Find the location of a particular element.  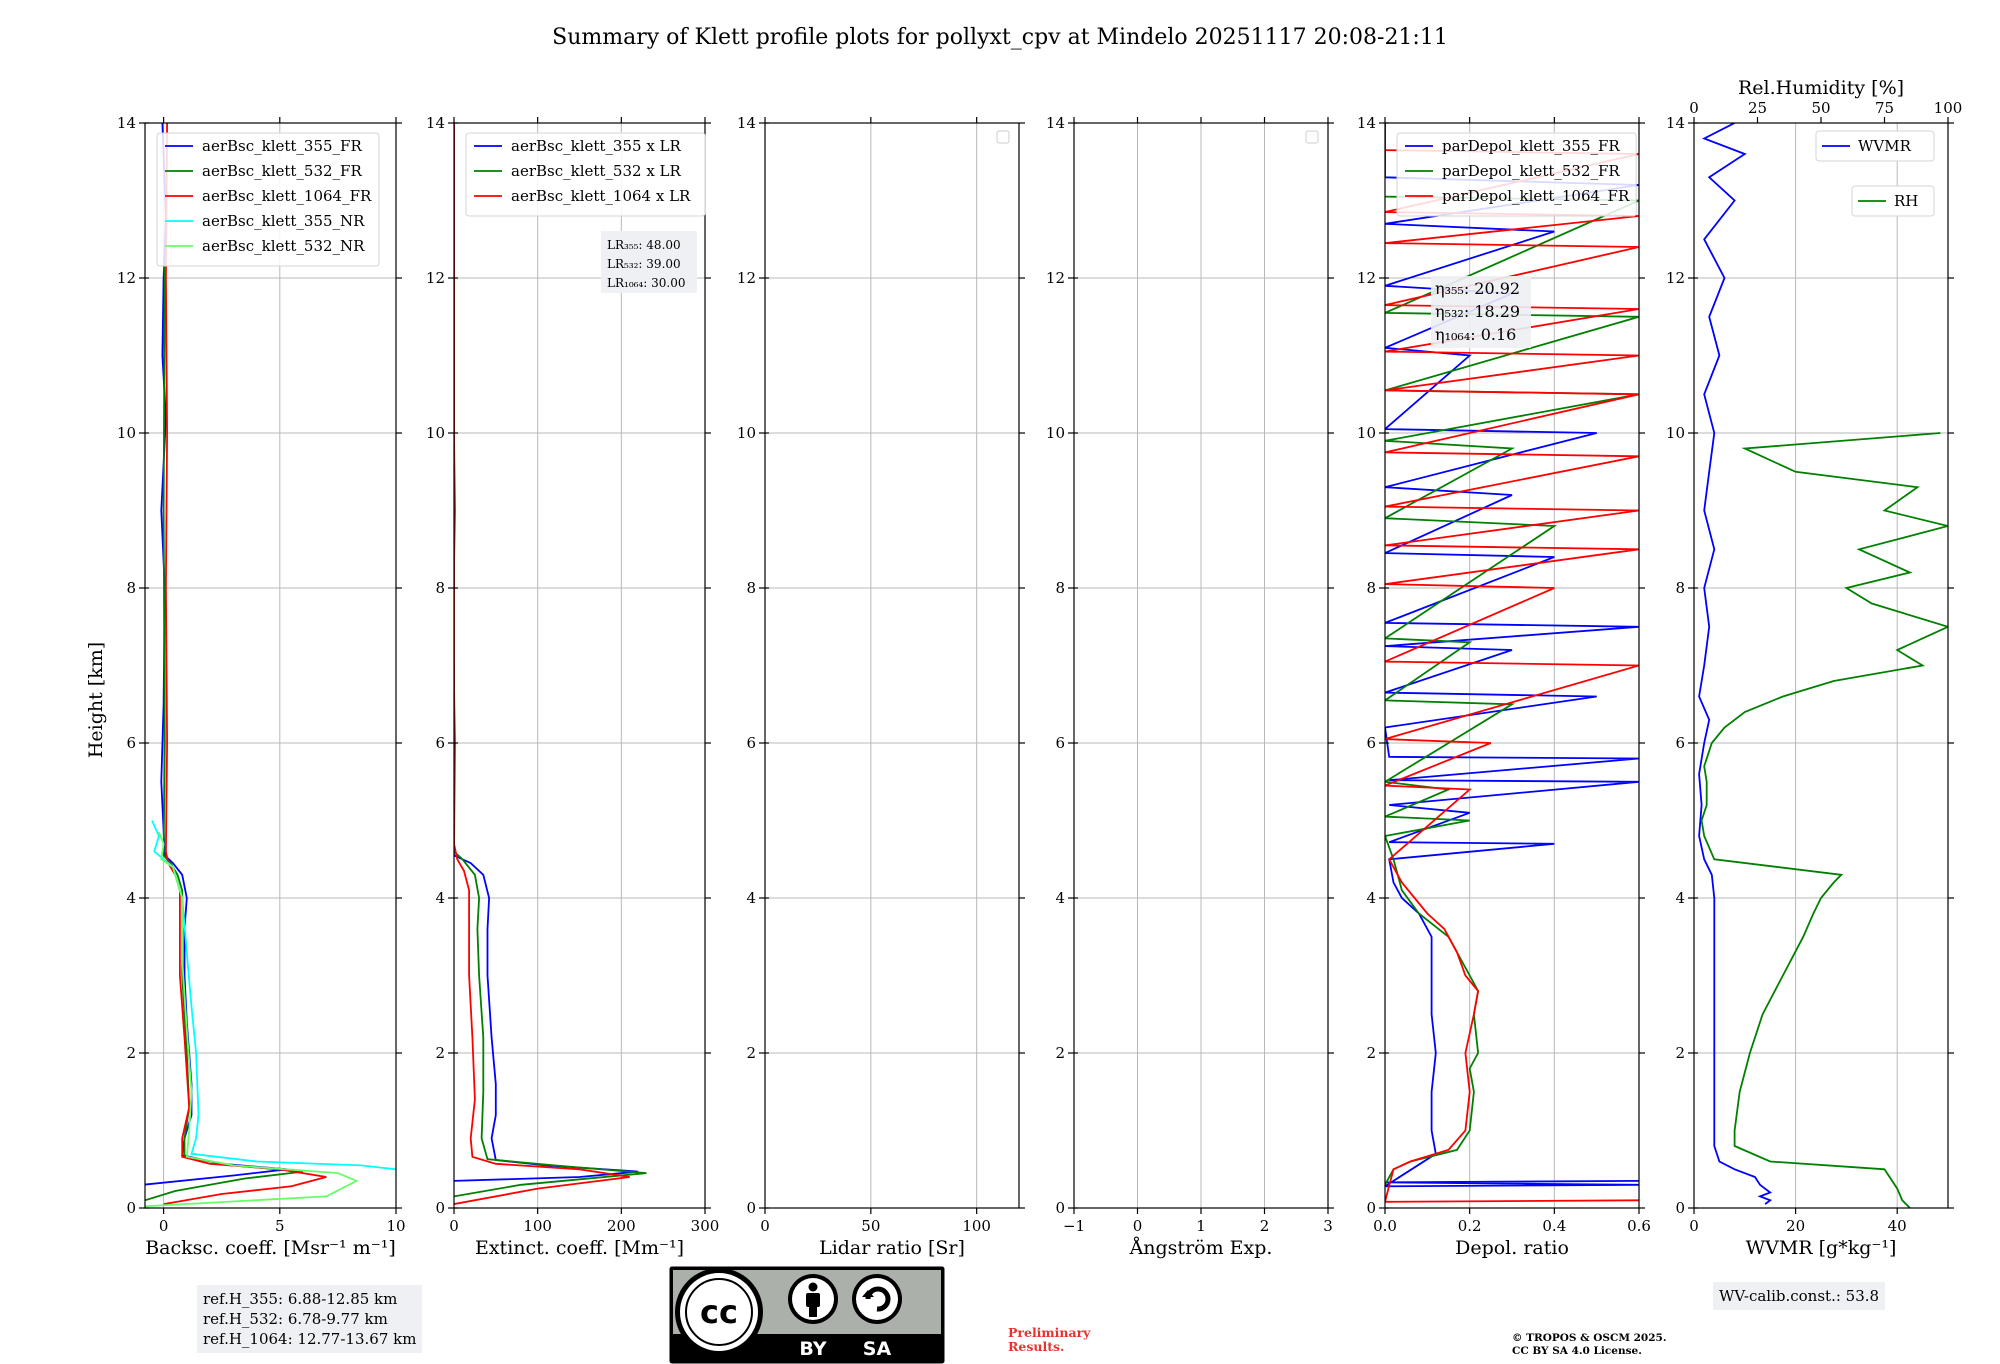

preliminary-note: Preliminary Results. is located at coordinates (1049, 1340).